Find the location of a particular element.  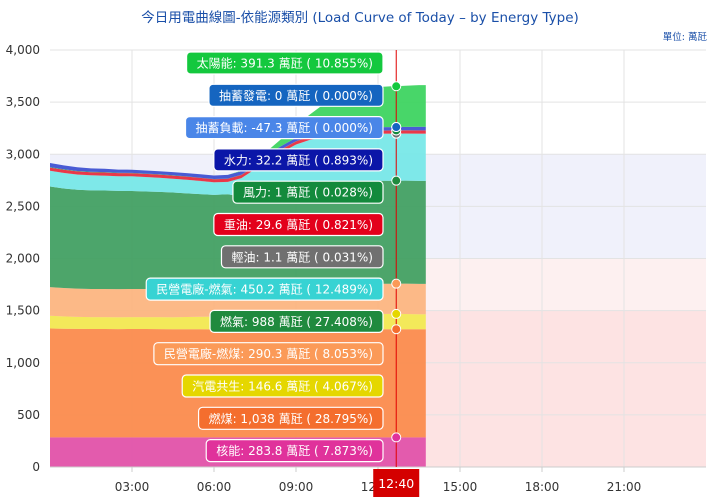

tooltip-label: 輕油: 1.1 萬瓩 ( 0.031%) is located at coordinates (302, 257).